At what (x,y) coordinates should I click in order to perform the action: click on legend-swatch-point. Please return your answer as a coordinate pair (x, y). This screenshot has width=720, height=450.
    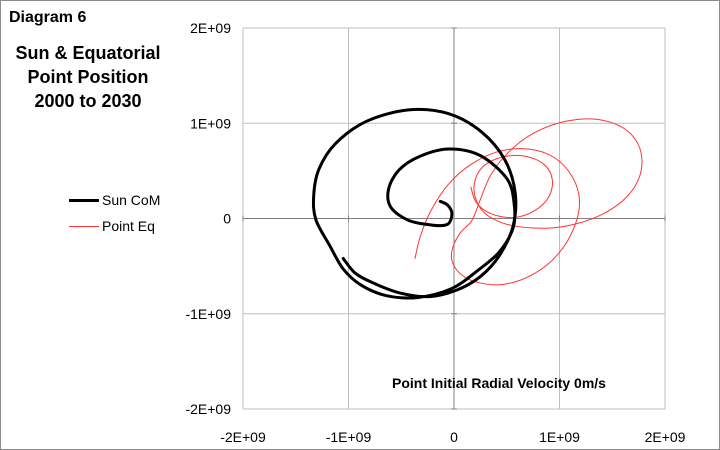
    Looking at the image, I should click on (84, 226).